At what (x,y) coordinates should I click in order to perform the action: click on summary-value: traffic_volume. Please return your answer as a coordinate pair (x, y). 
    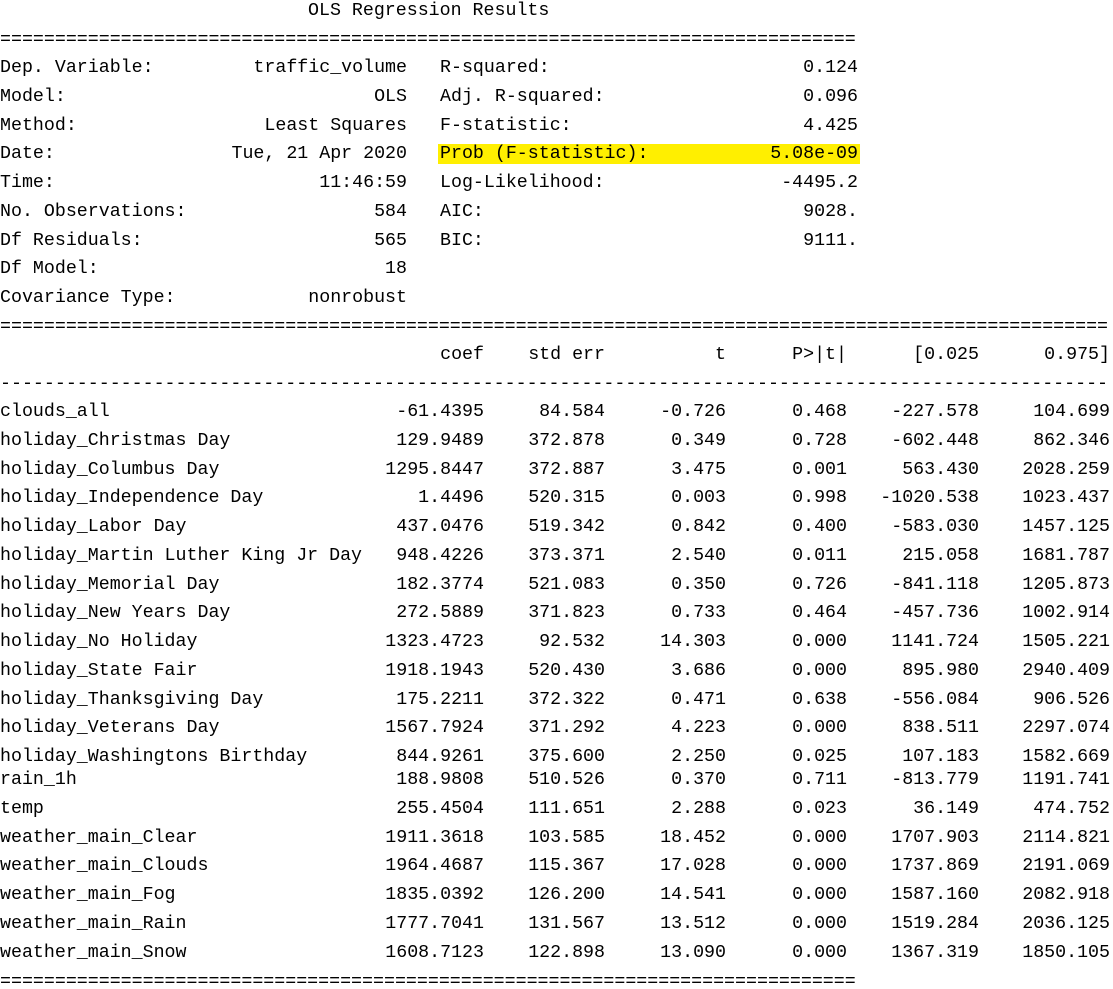
    Looking at the image, I should click on (330, 68).